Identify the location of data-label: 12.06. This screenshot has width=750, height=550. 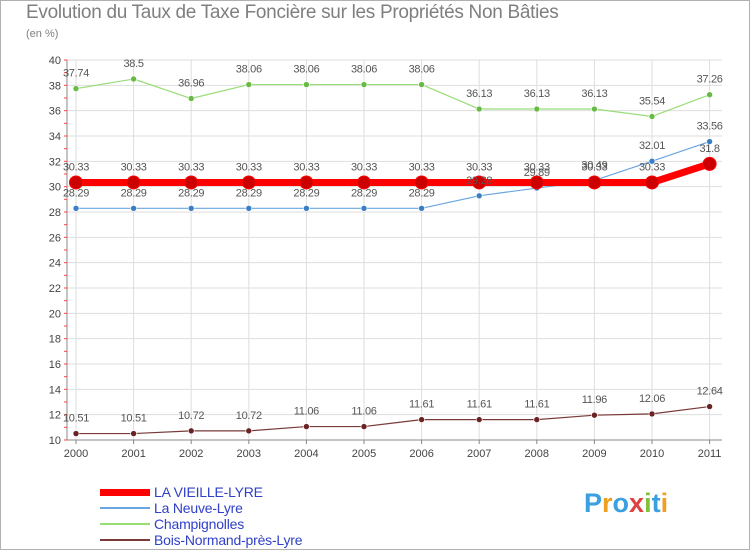
(652, 399).